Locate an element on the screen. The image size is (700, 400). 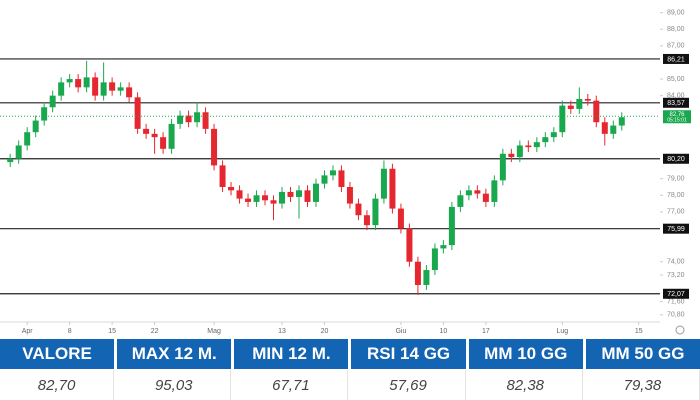
x-tick-label: Apr is located at coordinates (28, 331).